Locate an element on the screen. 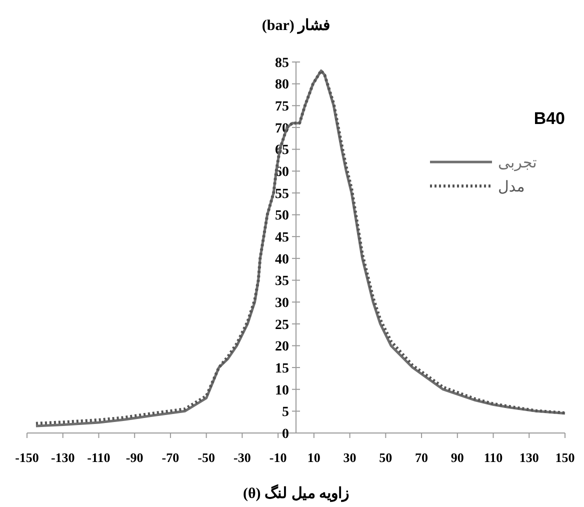  y-tick-label: 0 is located at coordinates (285, 434).